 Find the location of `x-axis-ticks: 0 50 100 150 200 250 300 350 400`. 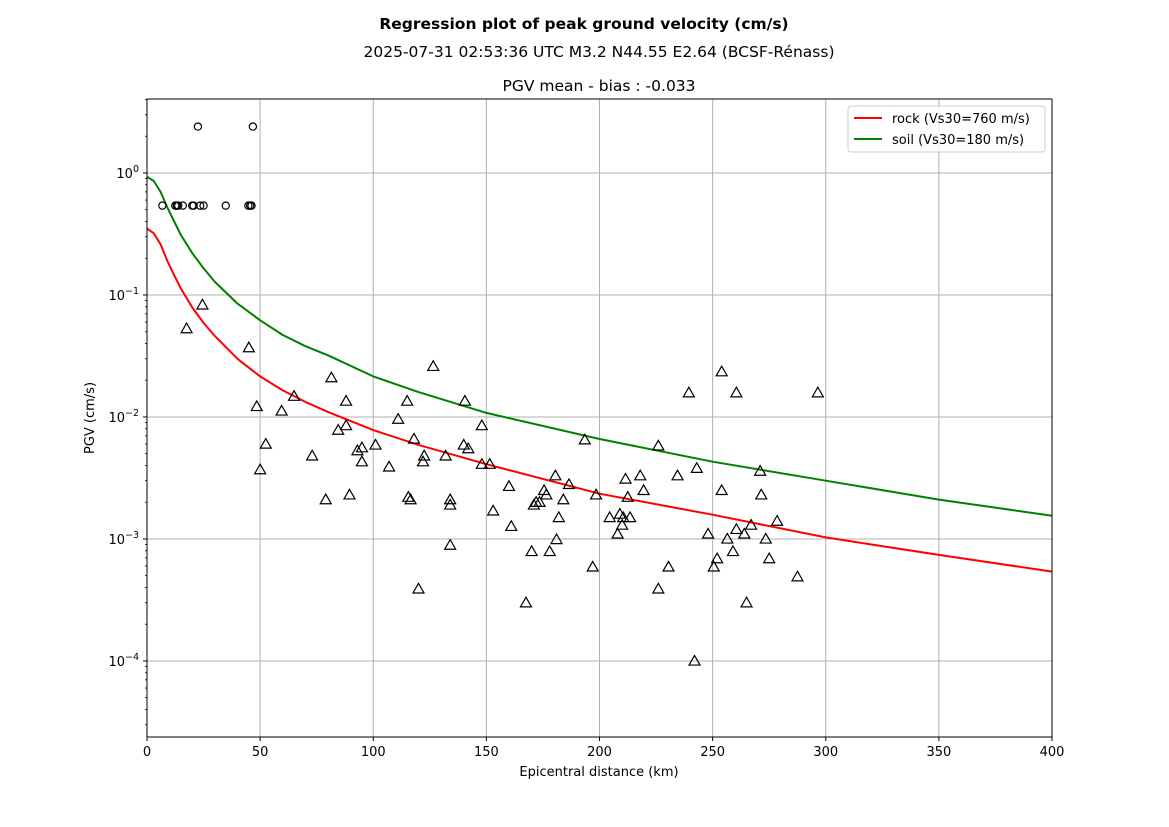

x-axis-ticks: 0 50 100 150 200 250 300 350 400 is located at coordinates (603, 748).